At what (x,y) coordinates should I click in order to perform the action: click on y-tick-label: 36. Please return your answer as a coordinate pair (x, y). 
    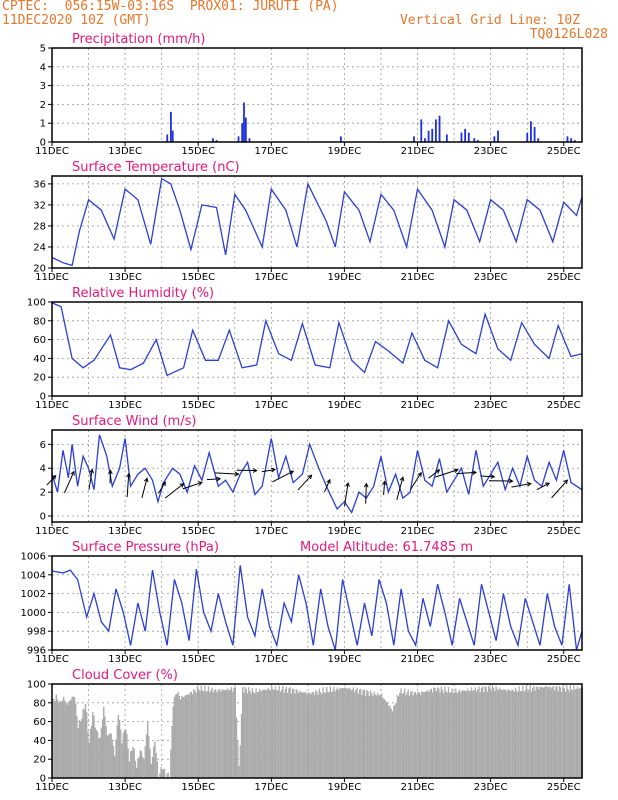
    Looking at the image, I should click on (39, 184).